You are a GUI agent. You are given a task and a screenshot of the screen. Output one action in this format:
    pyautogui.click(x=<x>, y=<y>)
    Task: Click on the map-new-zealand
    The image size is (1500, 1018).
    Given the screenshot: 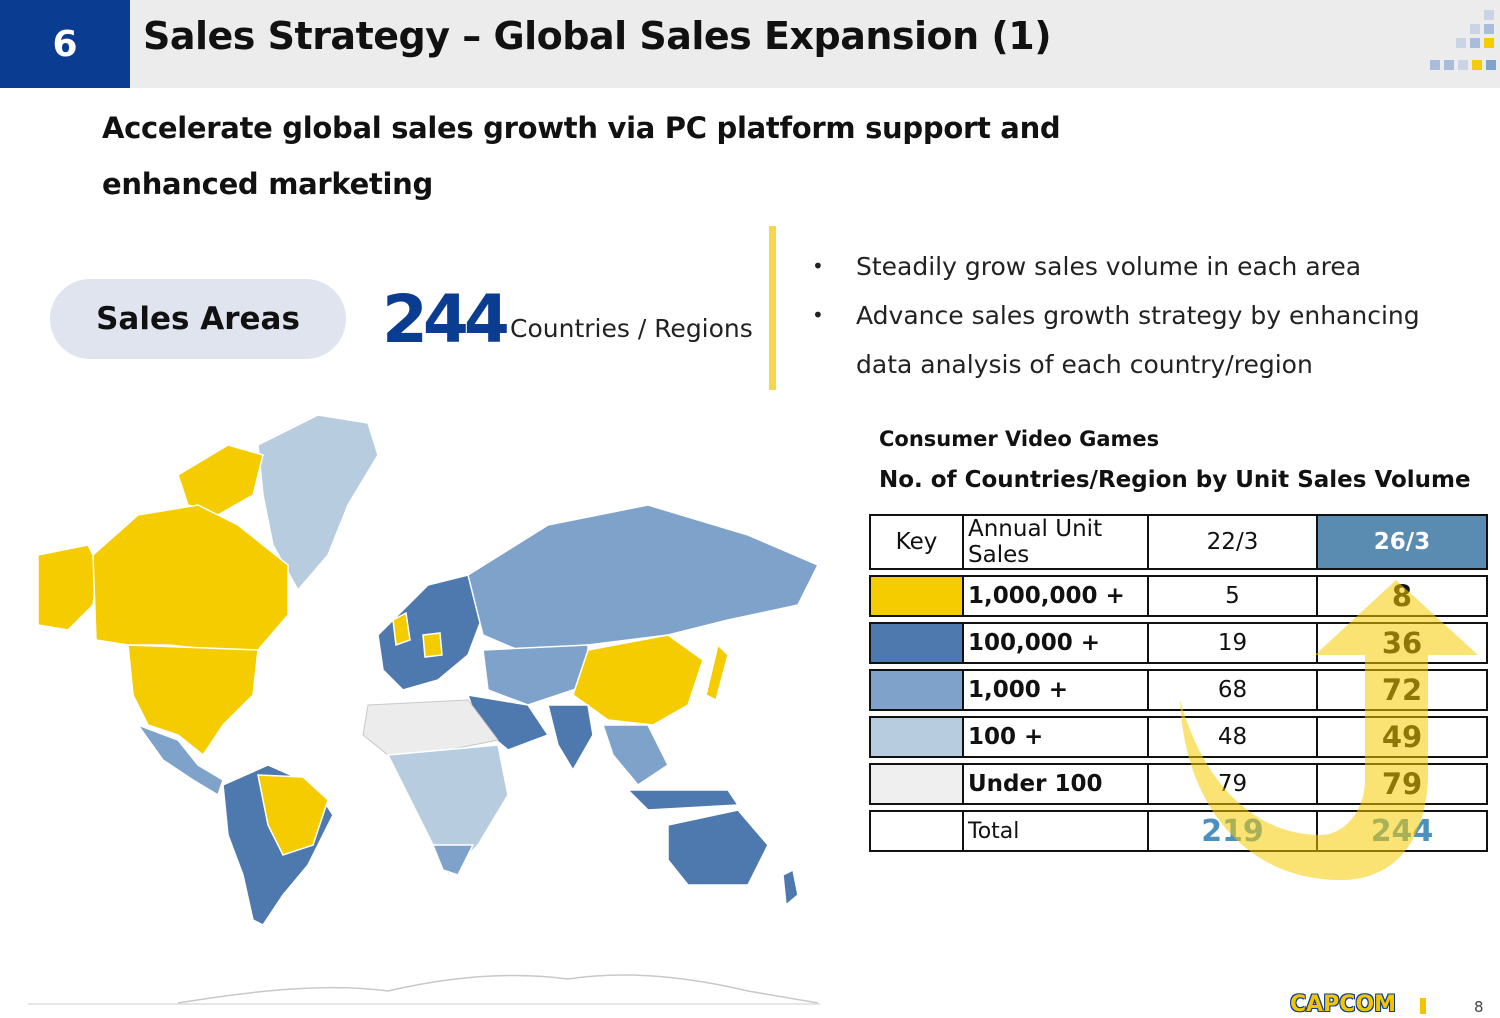 What is the action you would take?
    pyautogui.click(x=790, y=887)
    